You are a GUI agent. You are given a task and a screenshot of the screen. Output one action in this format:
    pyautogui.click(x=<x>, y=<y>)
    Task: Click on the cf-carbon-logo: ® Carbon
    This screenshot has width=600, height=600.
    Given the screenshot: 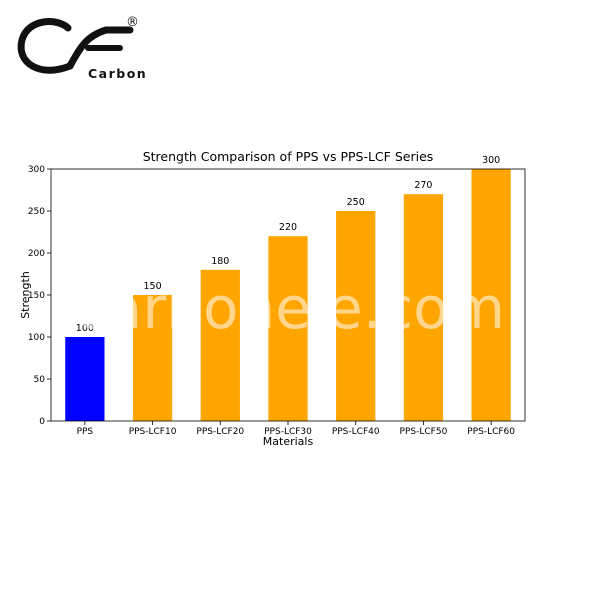 What is the action you would take?
    pyautogui.click(x=82, y=48)
    